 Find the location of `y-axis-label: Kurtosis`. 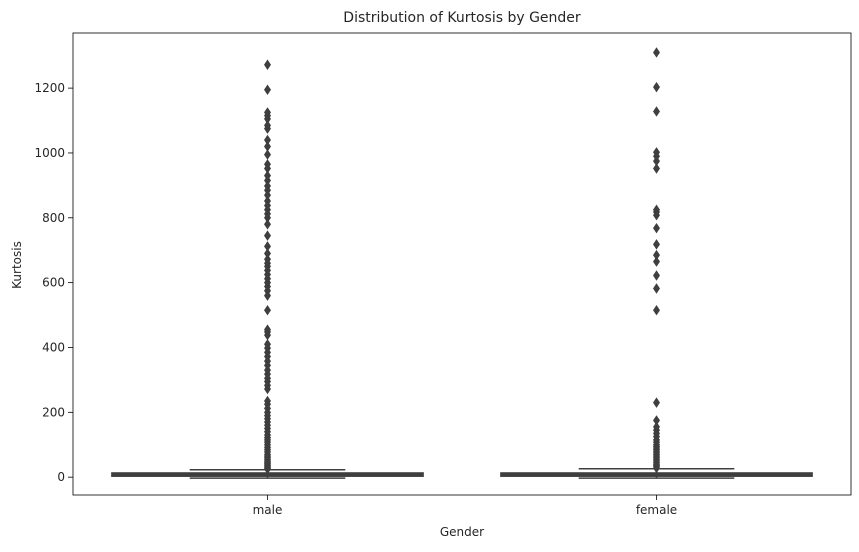

y-axis-label: Kurtosis is located at coordinates (17, 265).